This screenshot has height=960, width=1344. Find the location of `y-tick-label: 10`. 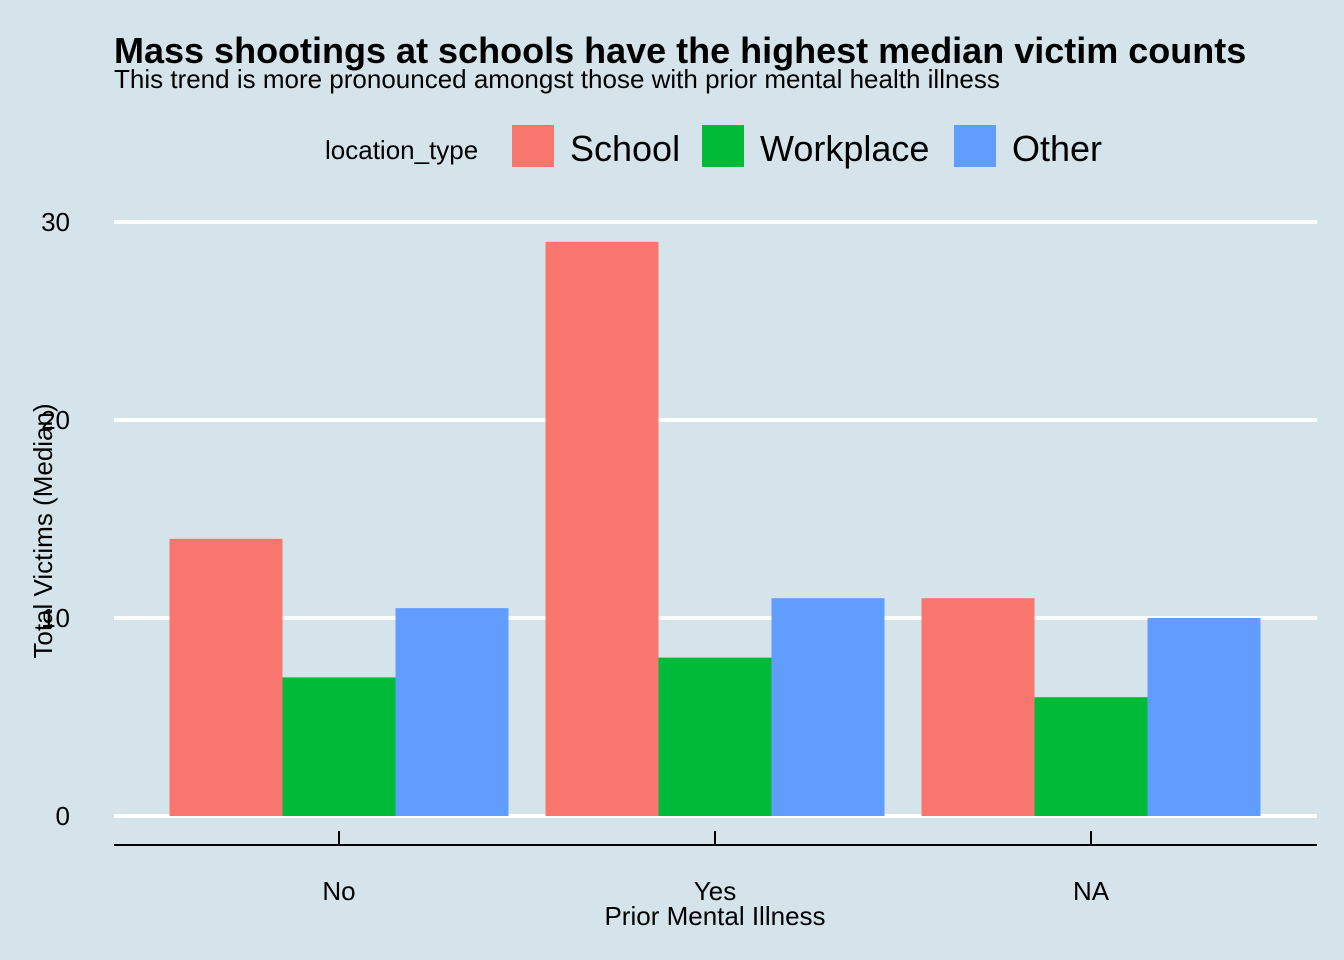

y-tick-label: 10 is located at coordinates (55, 618).